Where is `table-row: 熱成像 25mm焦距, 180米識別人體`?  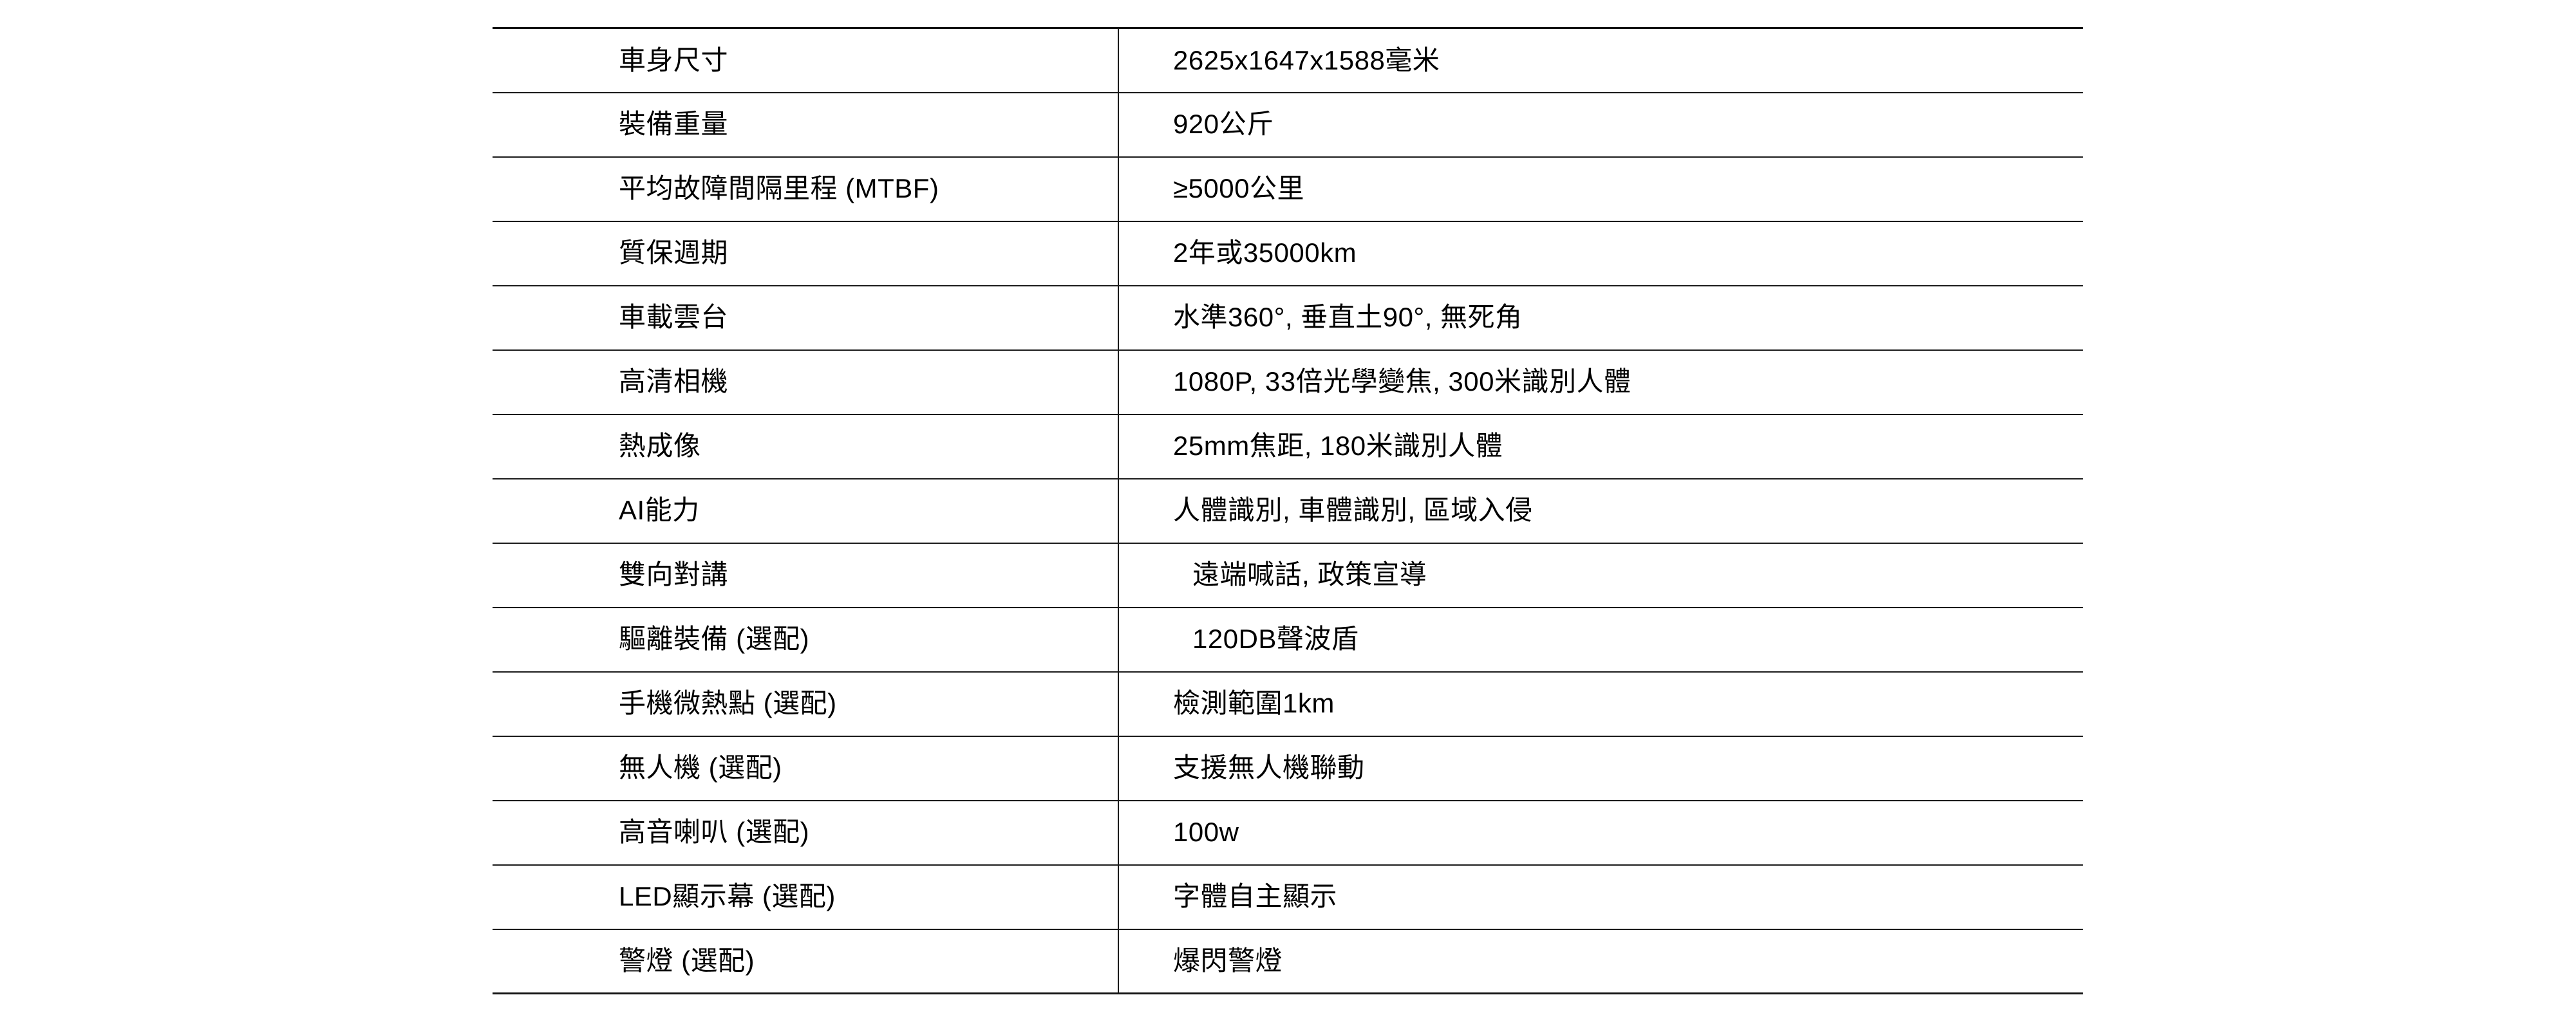
table-row: 熱成像 25mm焦距, 180米識別人體 is located at coordinates (1288, 446).